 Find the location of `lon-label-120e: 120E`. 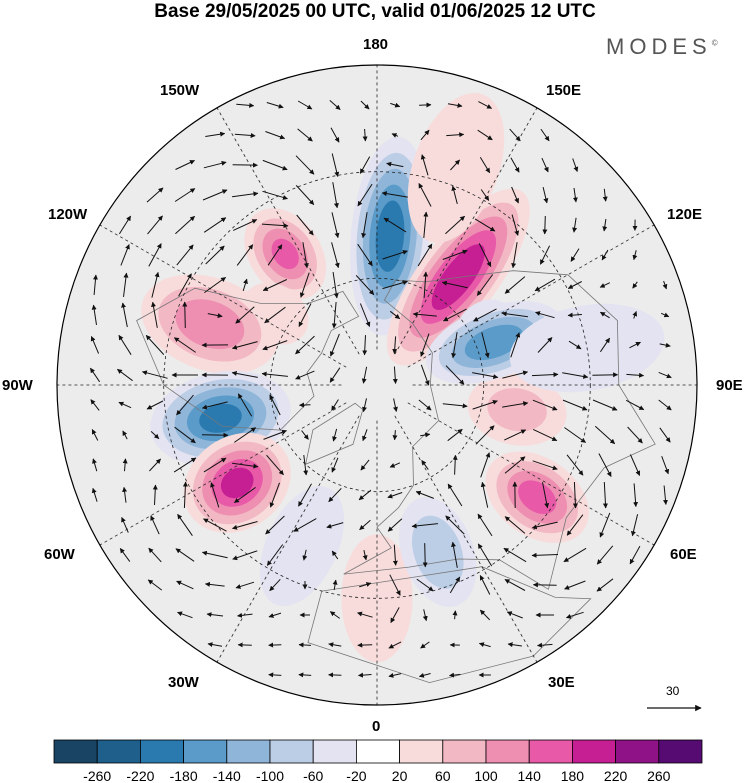

lon-label-120e: 120E is located at coordinates (685, 214).